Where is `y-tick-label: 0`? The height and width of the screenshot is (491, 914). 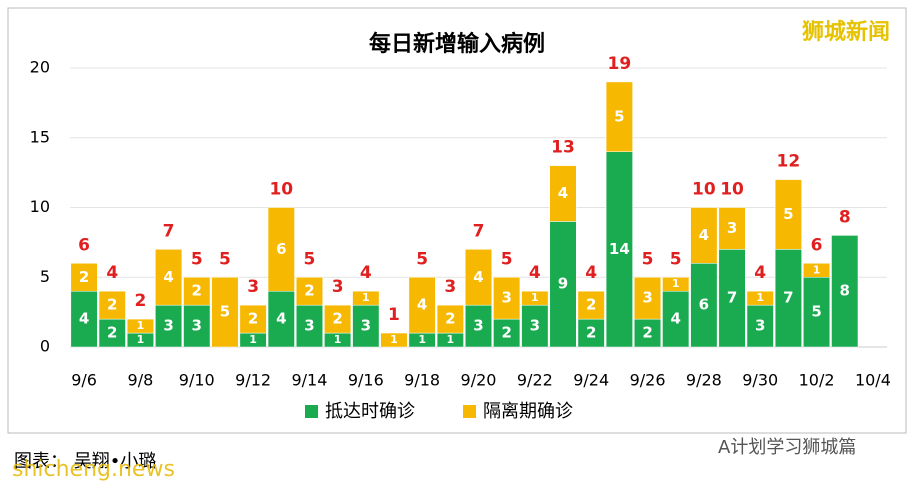 y-tick-label: 0 is located at coordinates (45, 346).